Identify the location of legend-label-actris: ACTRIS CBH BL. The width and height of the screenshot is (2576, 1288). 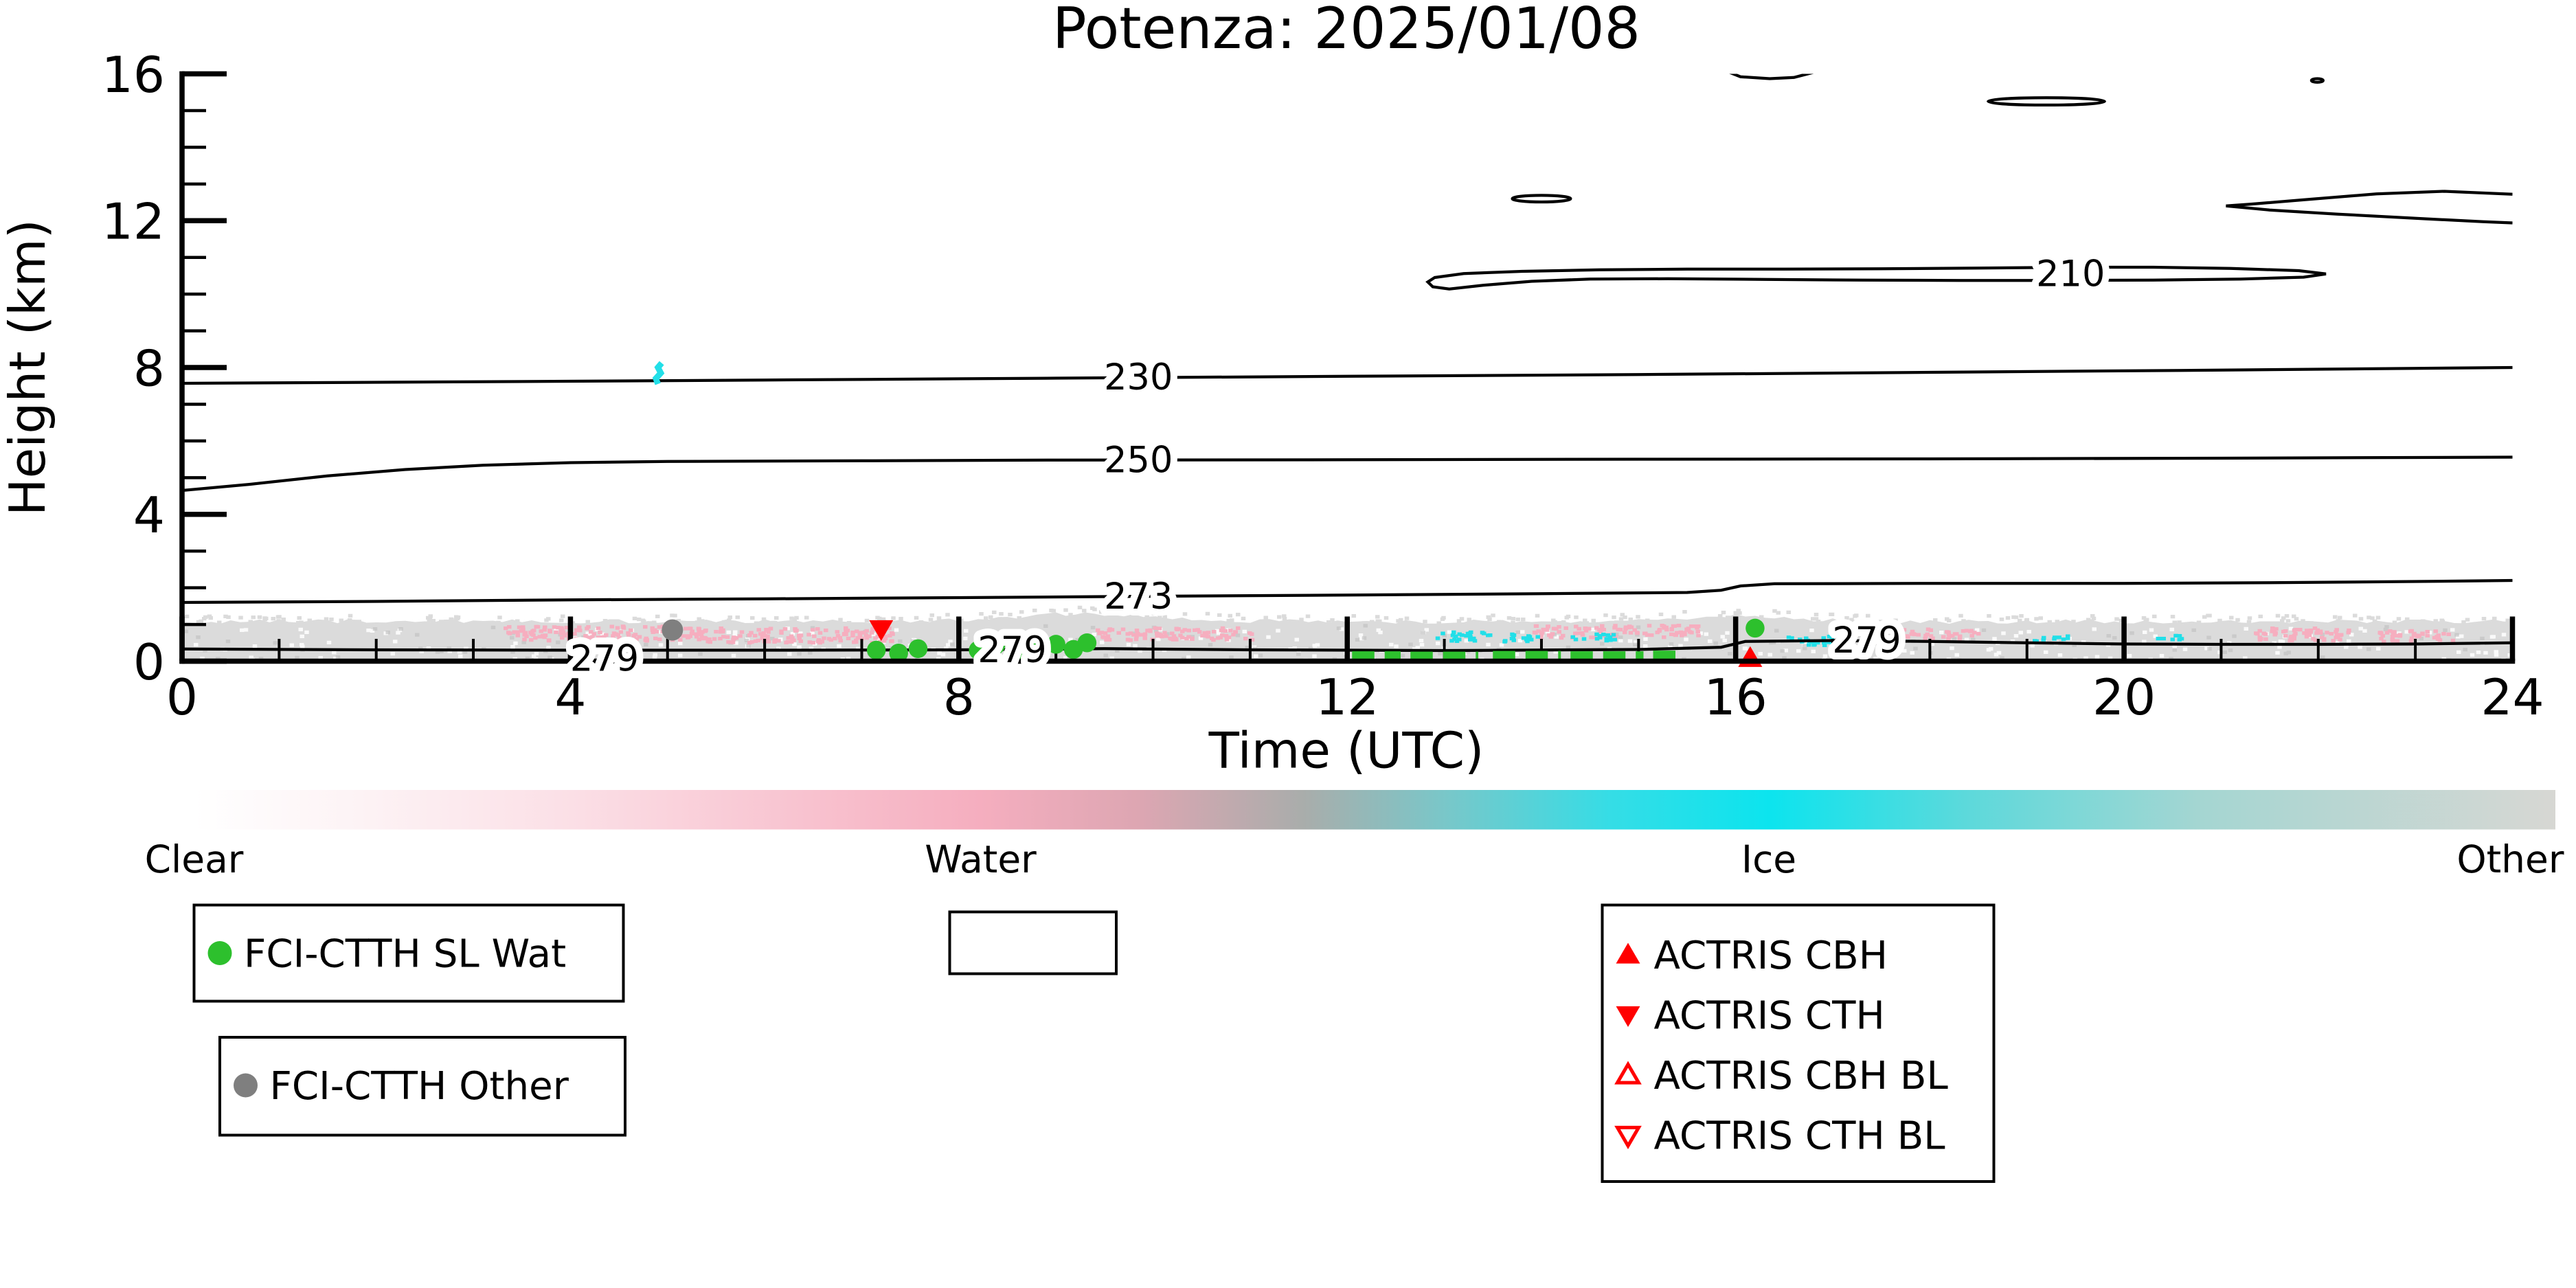
(1801, 1076).